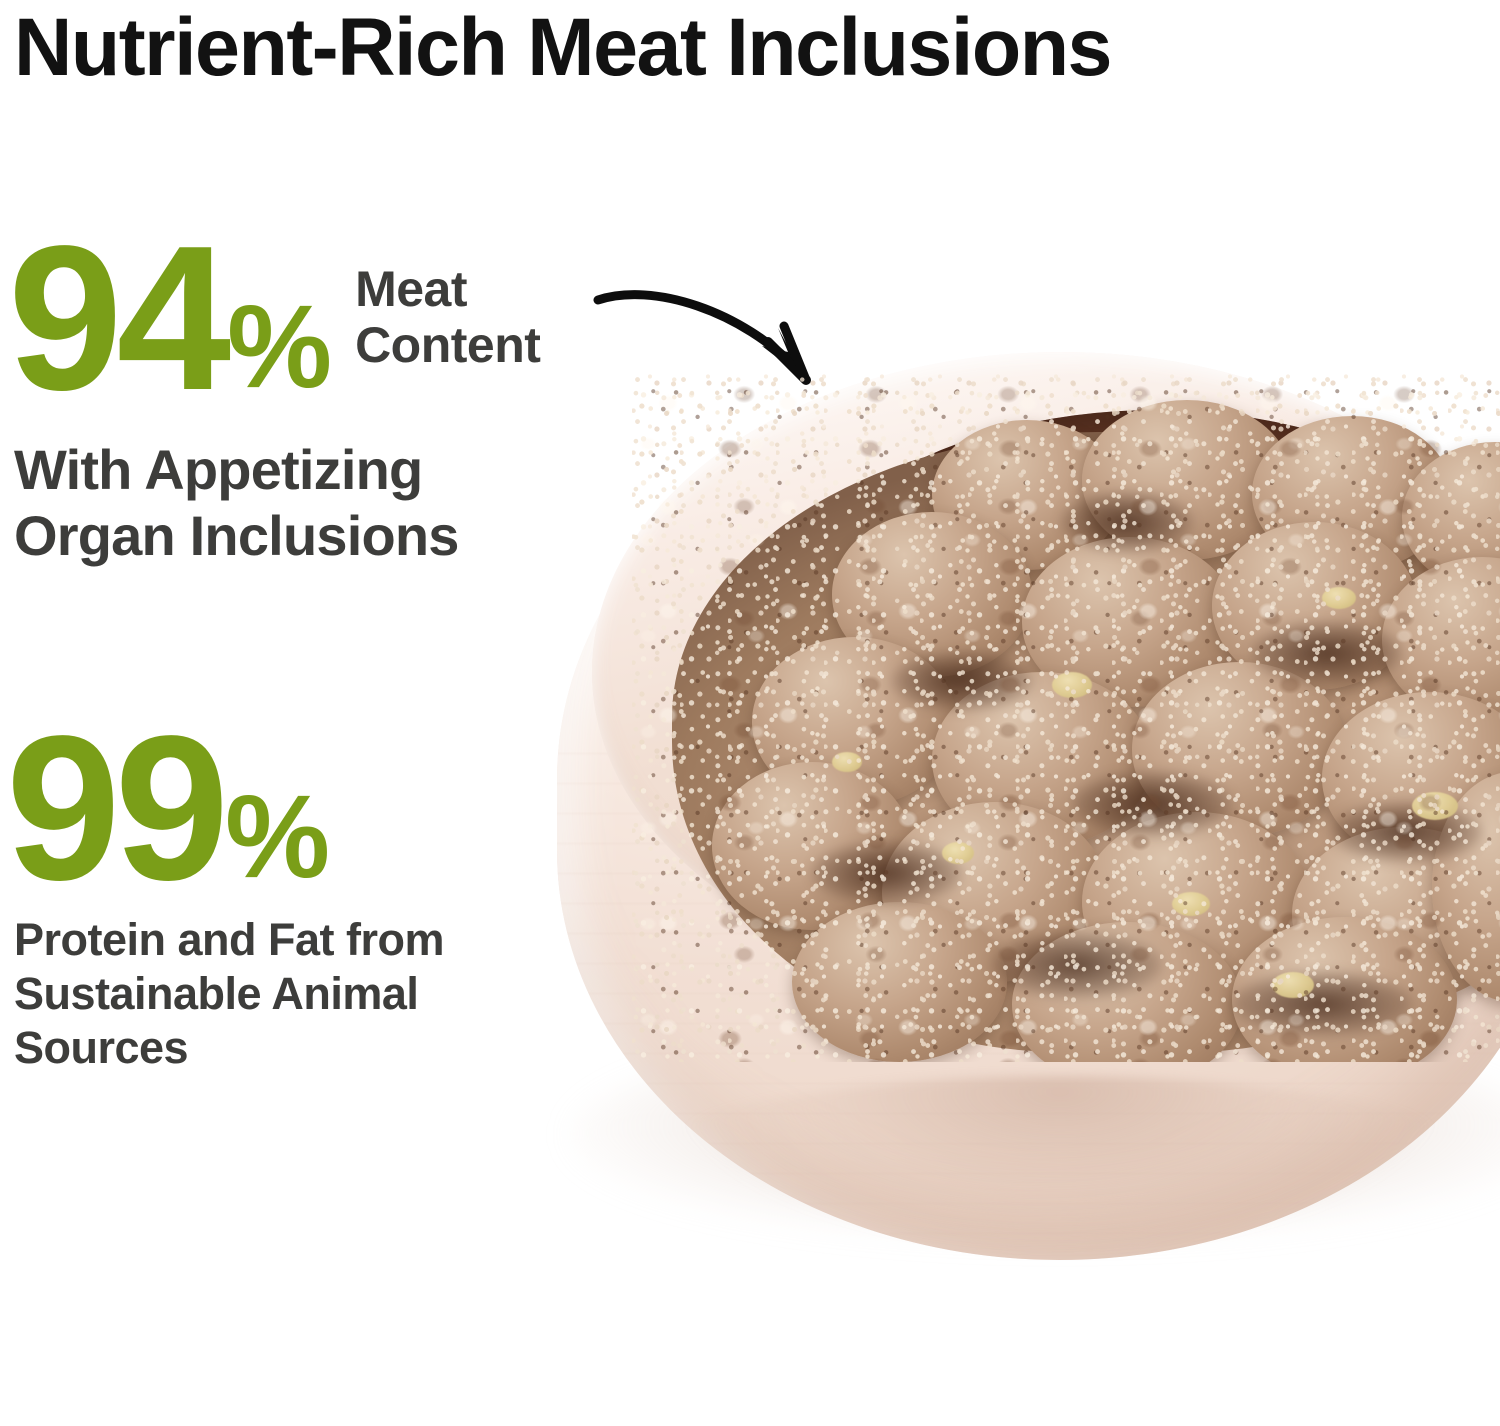 This screenshot has height=1426, width=1500. I want to click on stat-row: 94 % Meat Content, so click(274, 318).